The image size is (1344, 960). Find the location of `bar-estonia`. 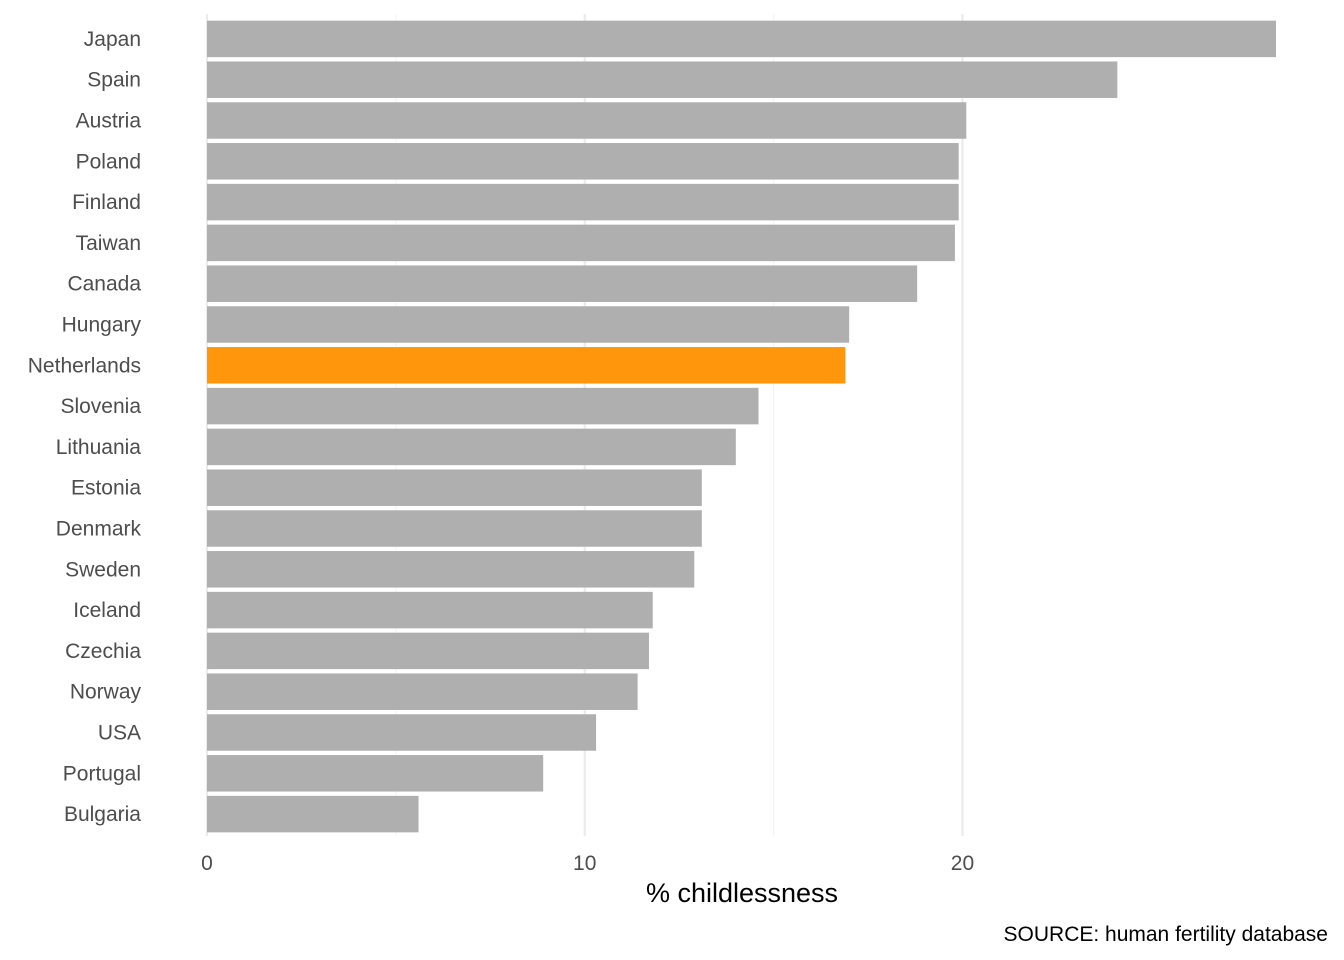

bar-estonia is located at coordinates (454, 487).